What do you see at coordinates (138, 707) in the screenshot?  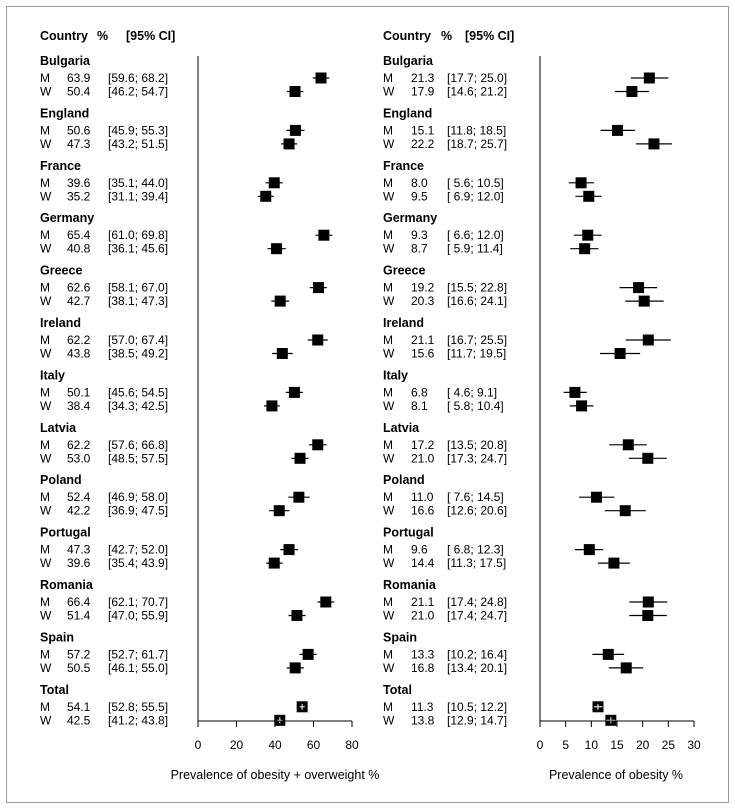 I see `ci-label: [52.8; 55.5]` at bounding box center [138, 707].